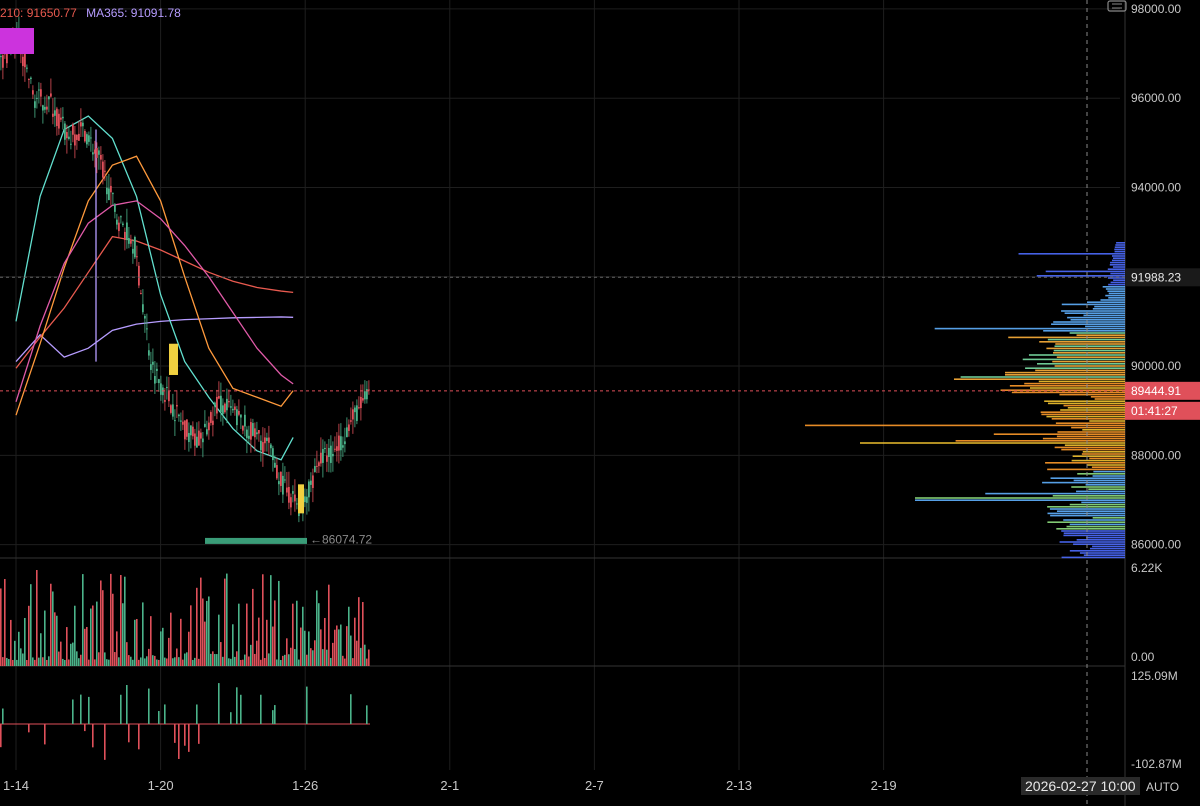  Describe the element at coordinates (1156, 277) in the screenshot. I see `hline-price-label: 91988.23` at that location.